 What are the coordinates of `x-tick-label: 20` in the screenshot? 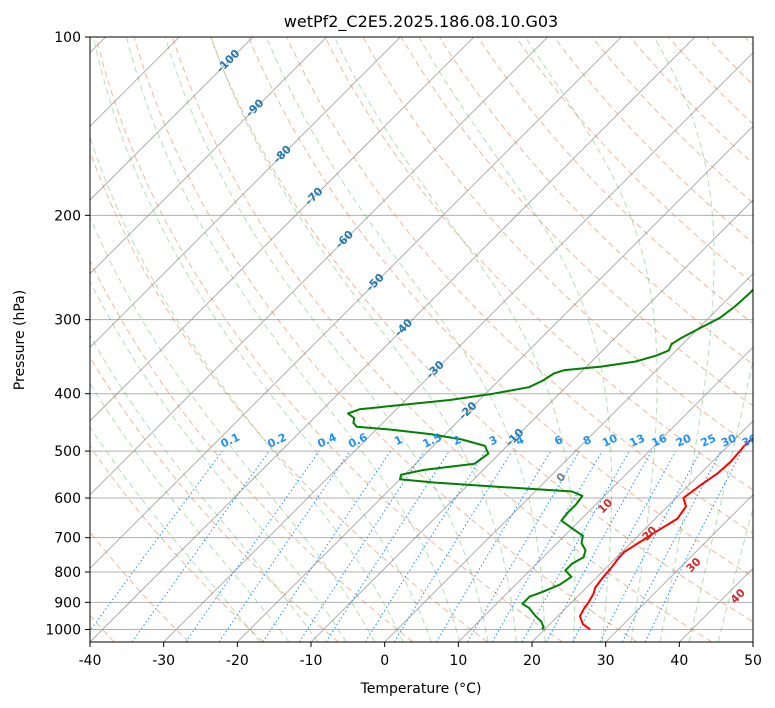 It's located at (532, 661).